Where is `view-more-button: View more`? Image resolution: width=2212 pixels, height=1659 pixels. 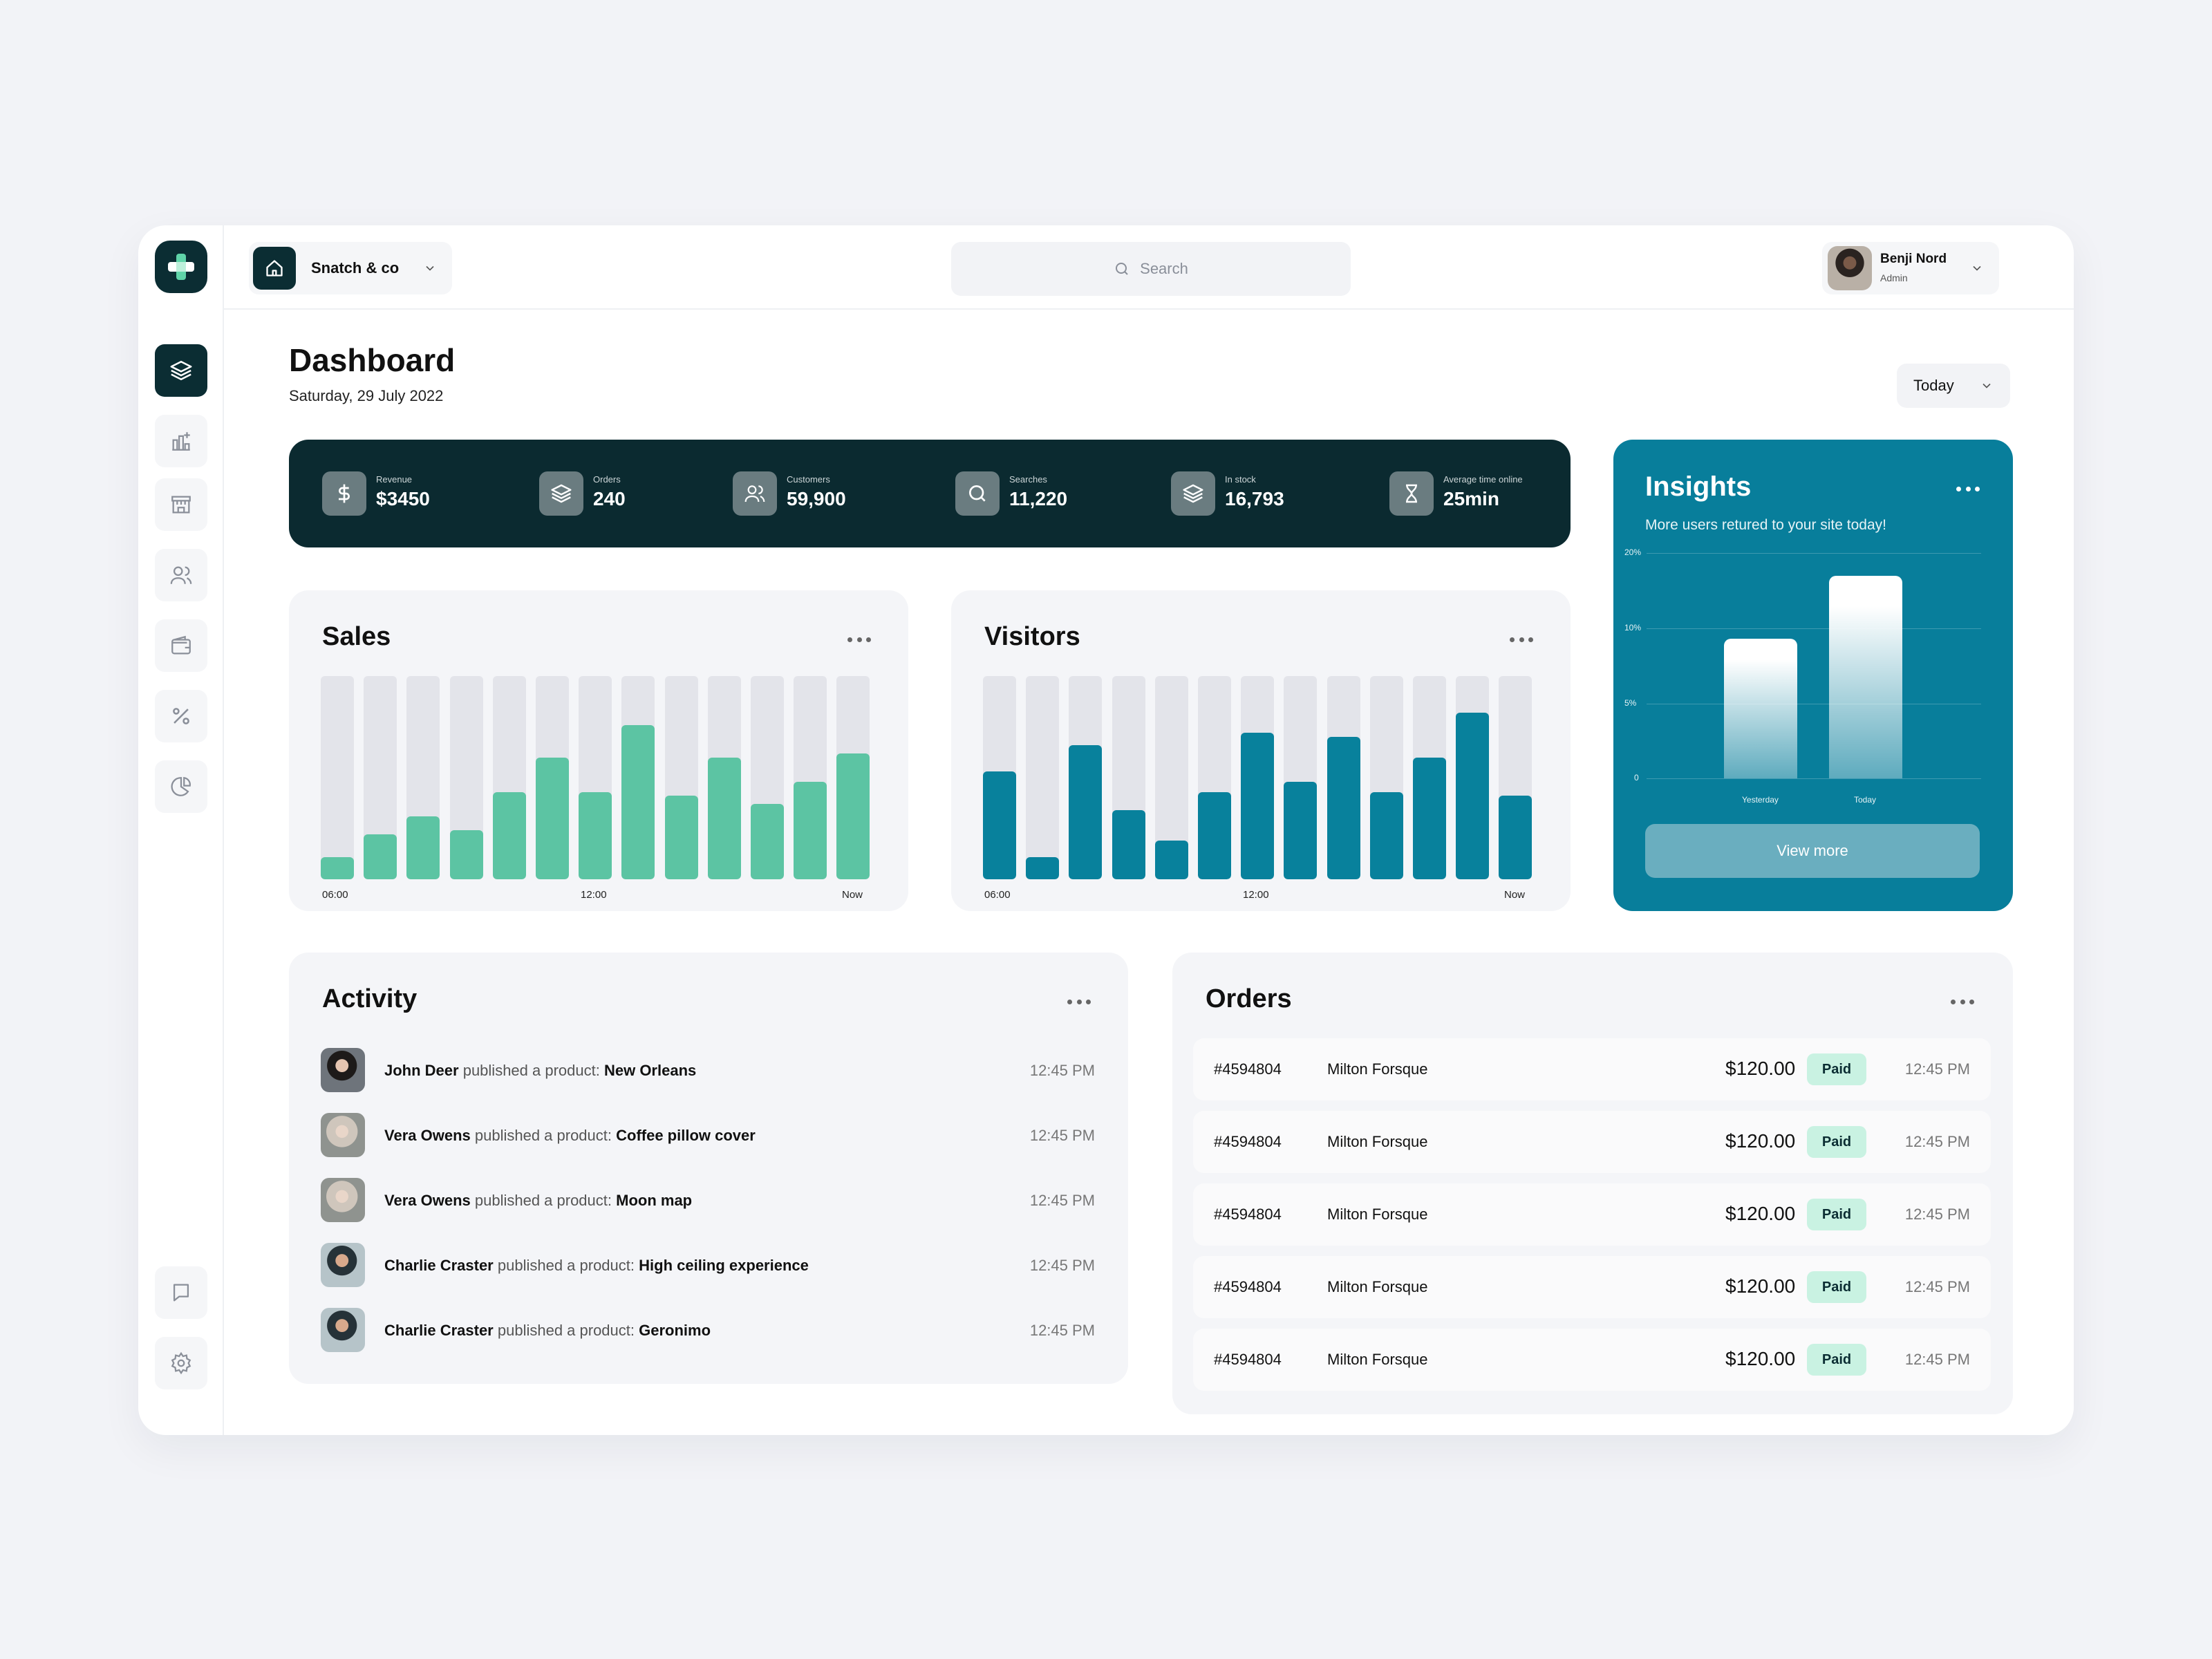 view-more-button: View more is located at coordinates (1812, 851).